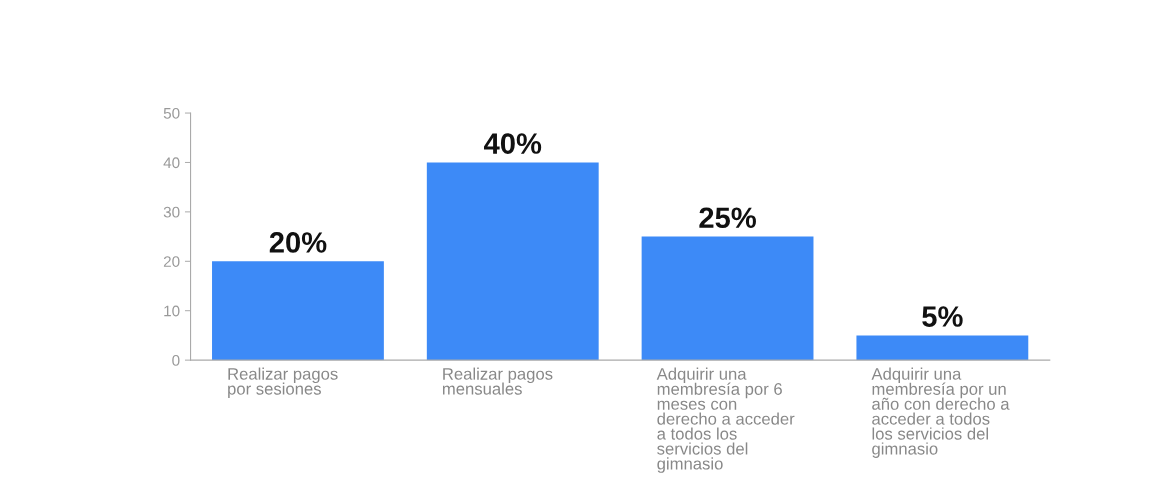 Image resolution: width=1169 pixels, height=477 pixels. I want to click on y-tick-label: 50, so click(171, 113).